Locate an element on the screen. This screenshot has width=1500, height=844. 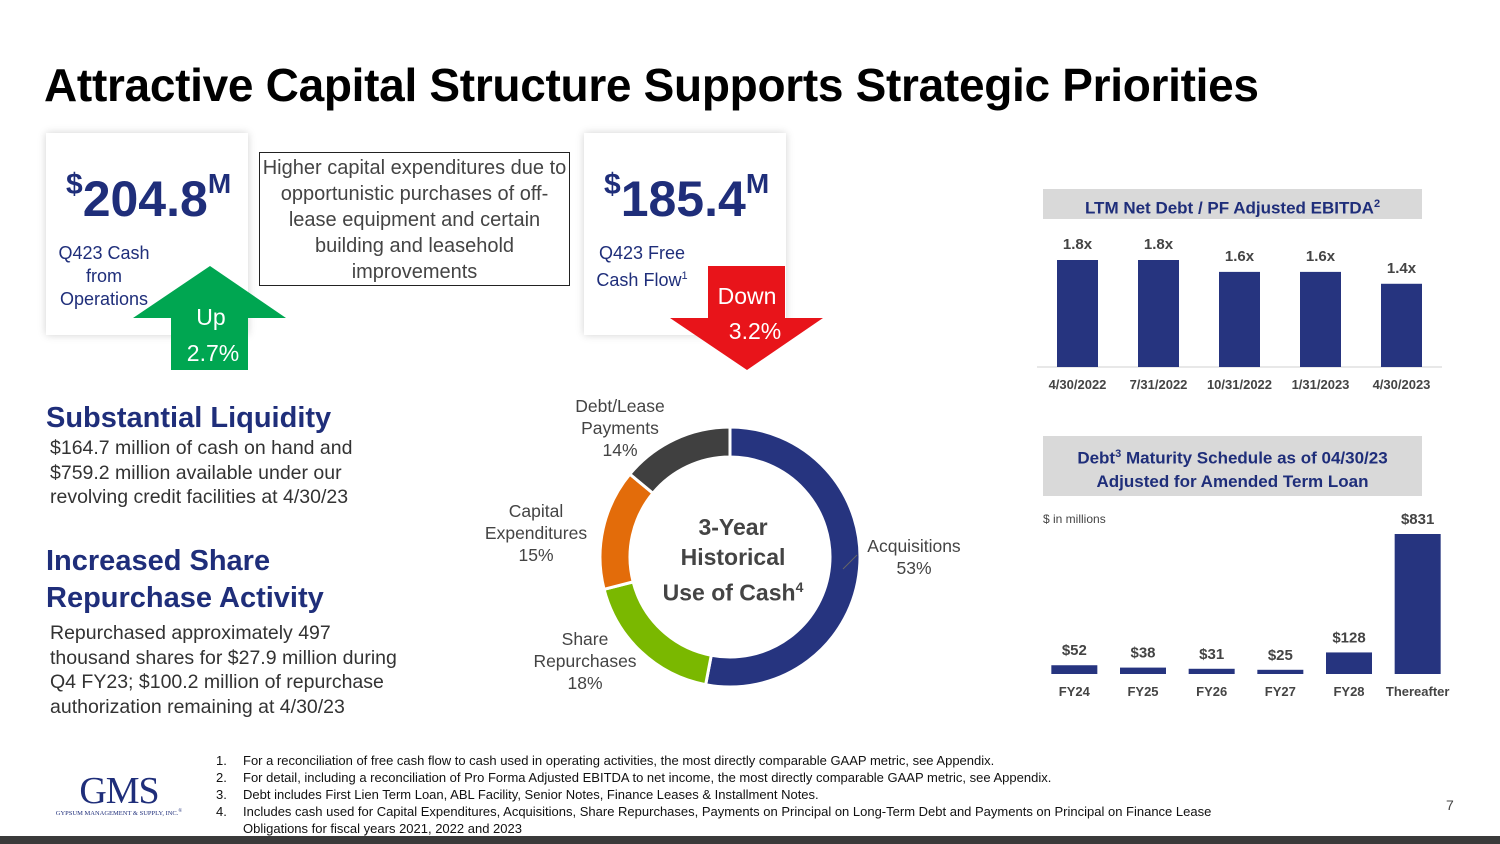
data-label: $128 is located at coordinates (1348, 637).